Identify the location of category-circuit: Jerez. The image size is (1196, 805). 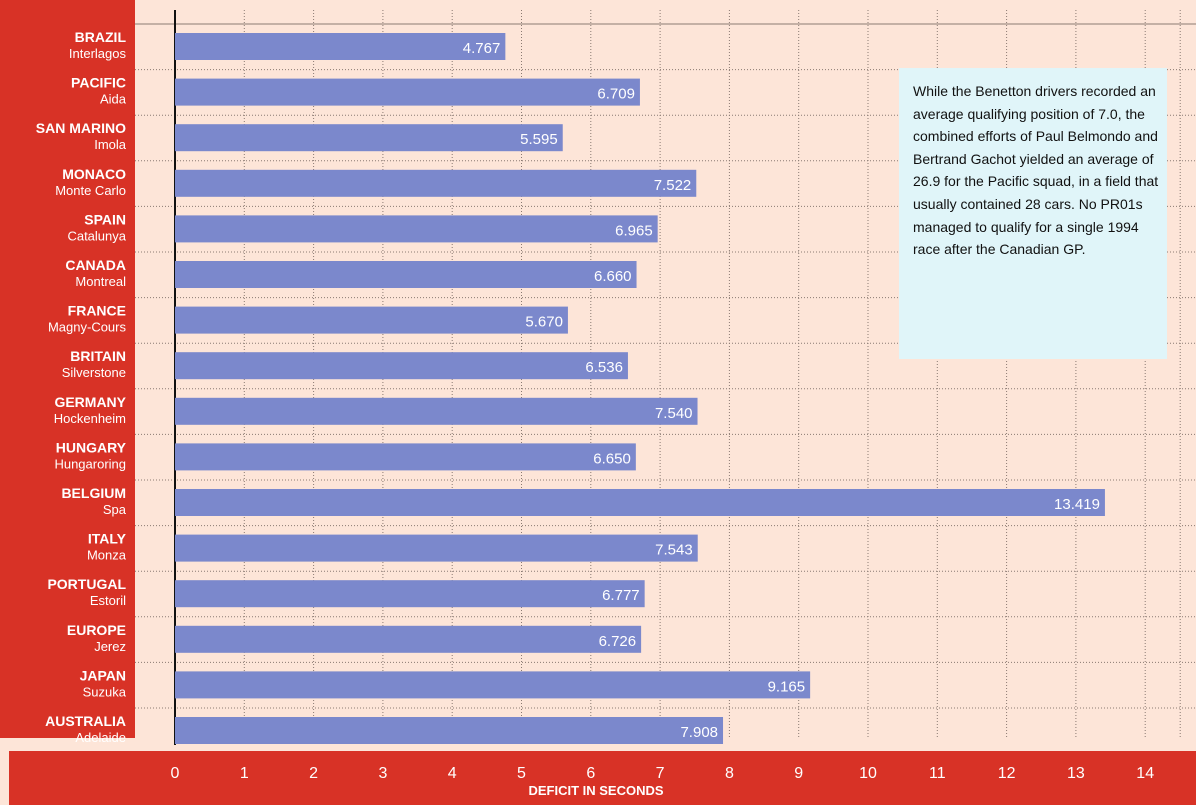
(110, 646).